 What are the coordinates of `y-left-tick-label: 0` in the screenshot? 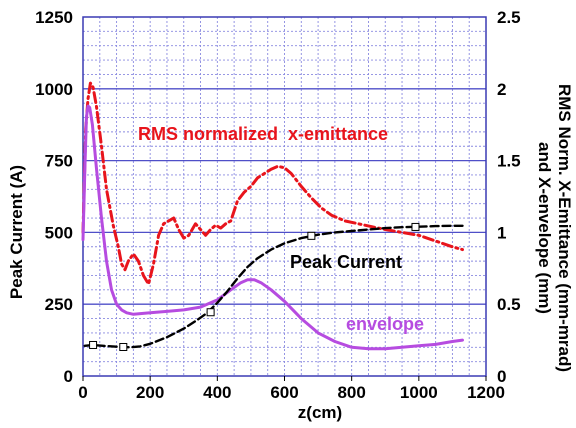 It's located at (68, 376).